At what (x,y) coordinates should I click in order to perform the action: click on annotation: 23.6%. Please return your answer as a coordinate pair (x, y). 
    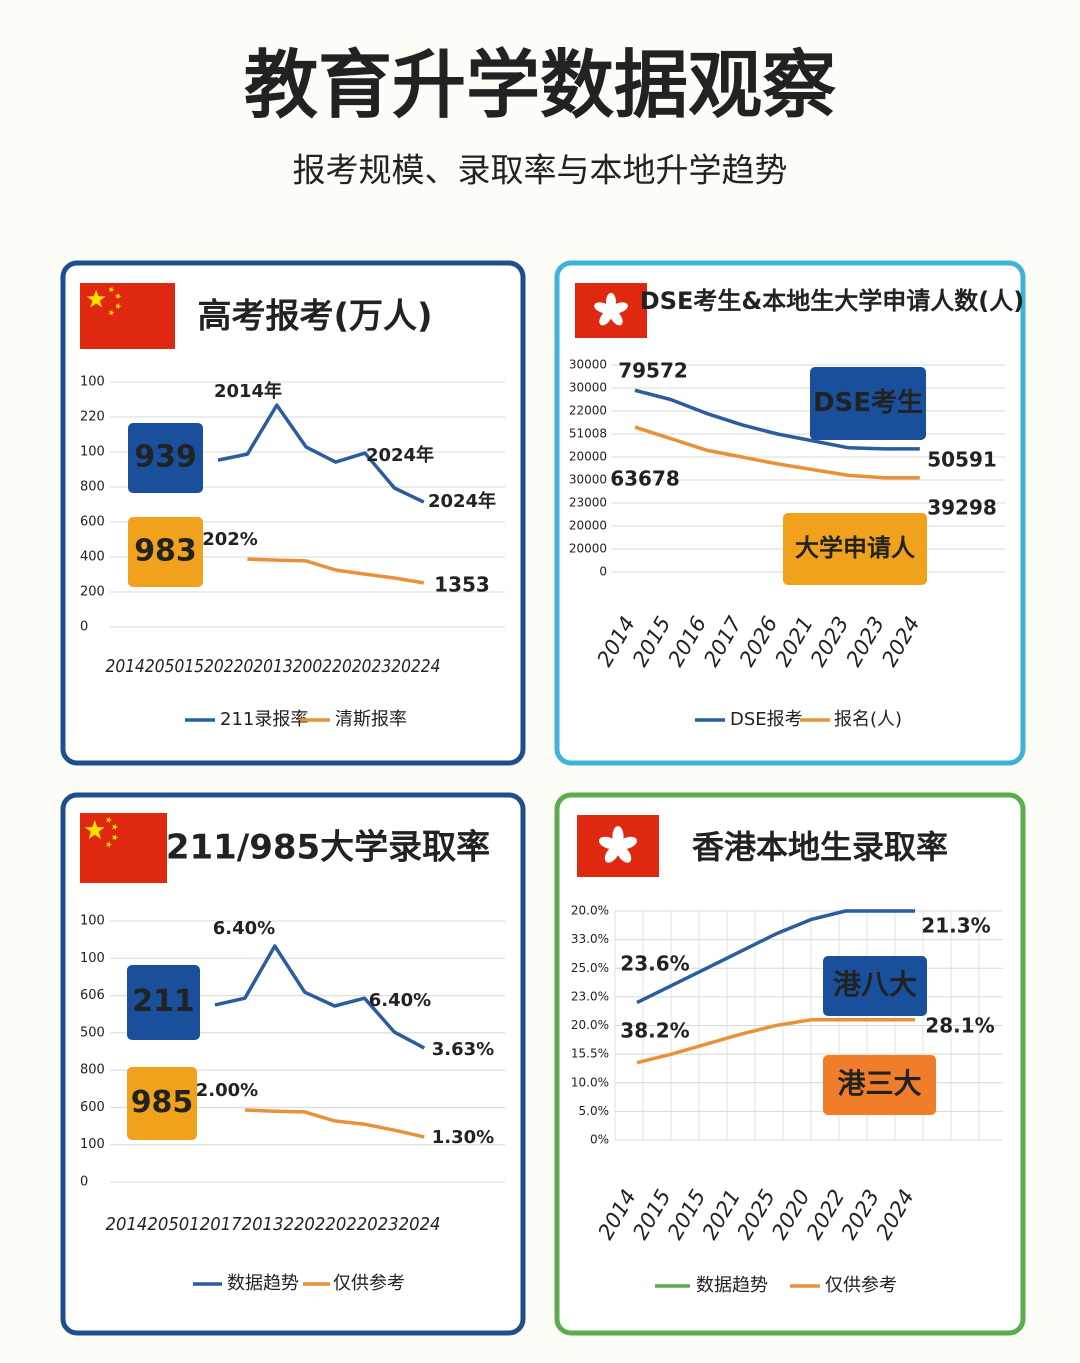
    Looking at the image, I should click on (654, 964).